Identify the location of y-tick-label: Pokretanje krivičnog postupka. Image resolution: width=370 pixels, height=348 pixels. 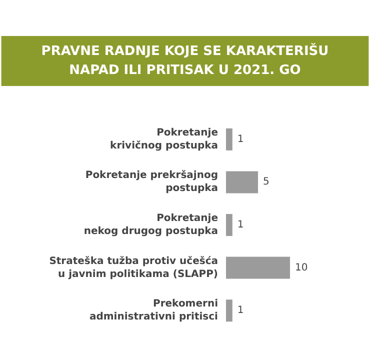
(164, 139).